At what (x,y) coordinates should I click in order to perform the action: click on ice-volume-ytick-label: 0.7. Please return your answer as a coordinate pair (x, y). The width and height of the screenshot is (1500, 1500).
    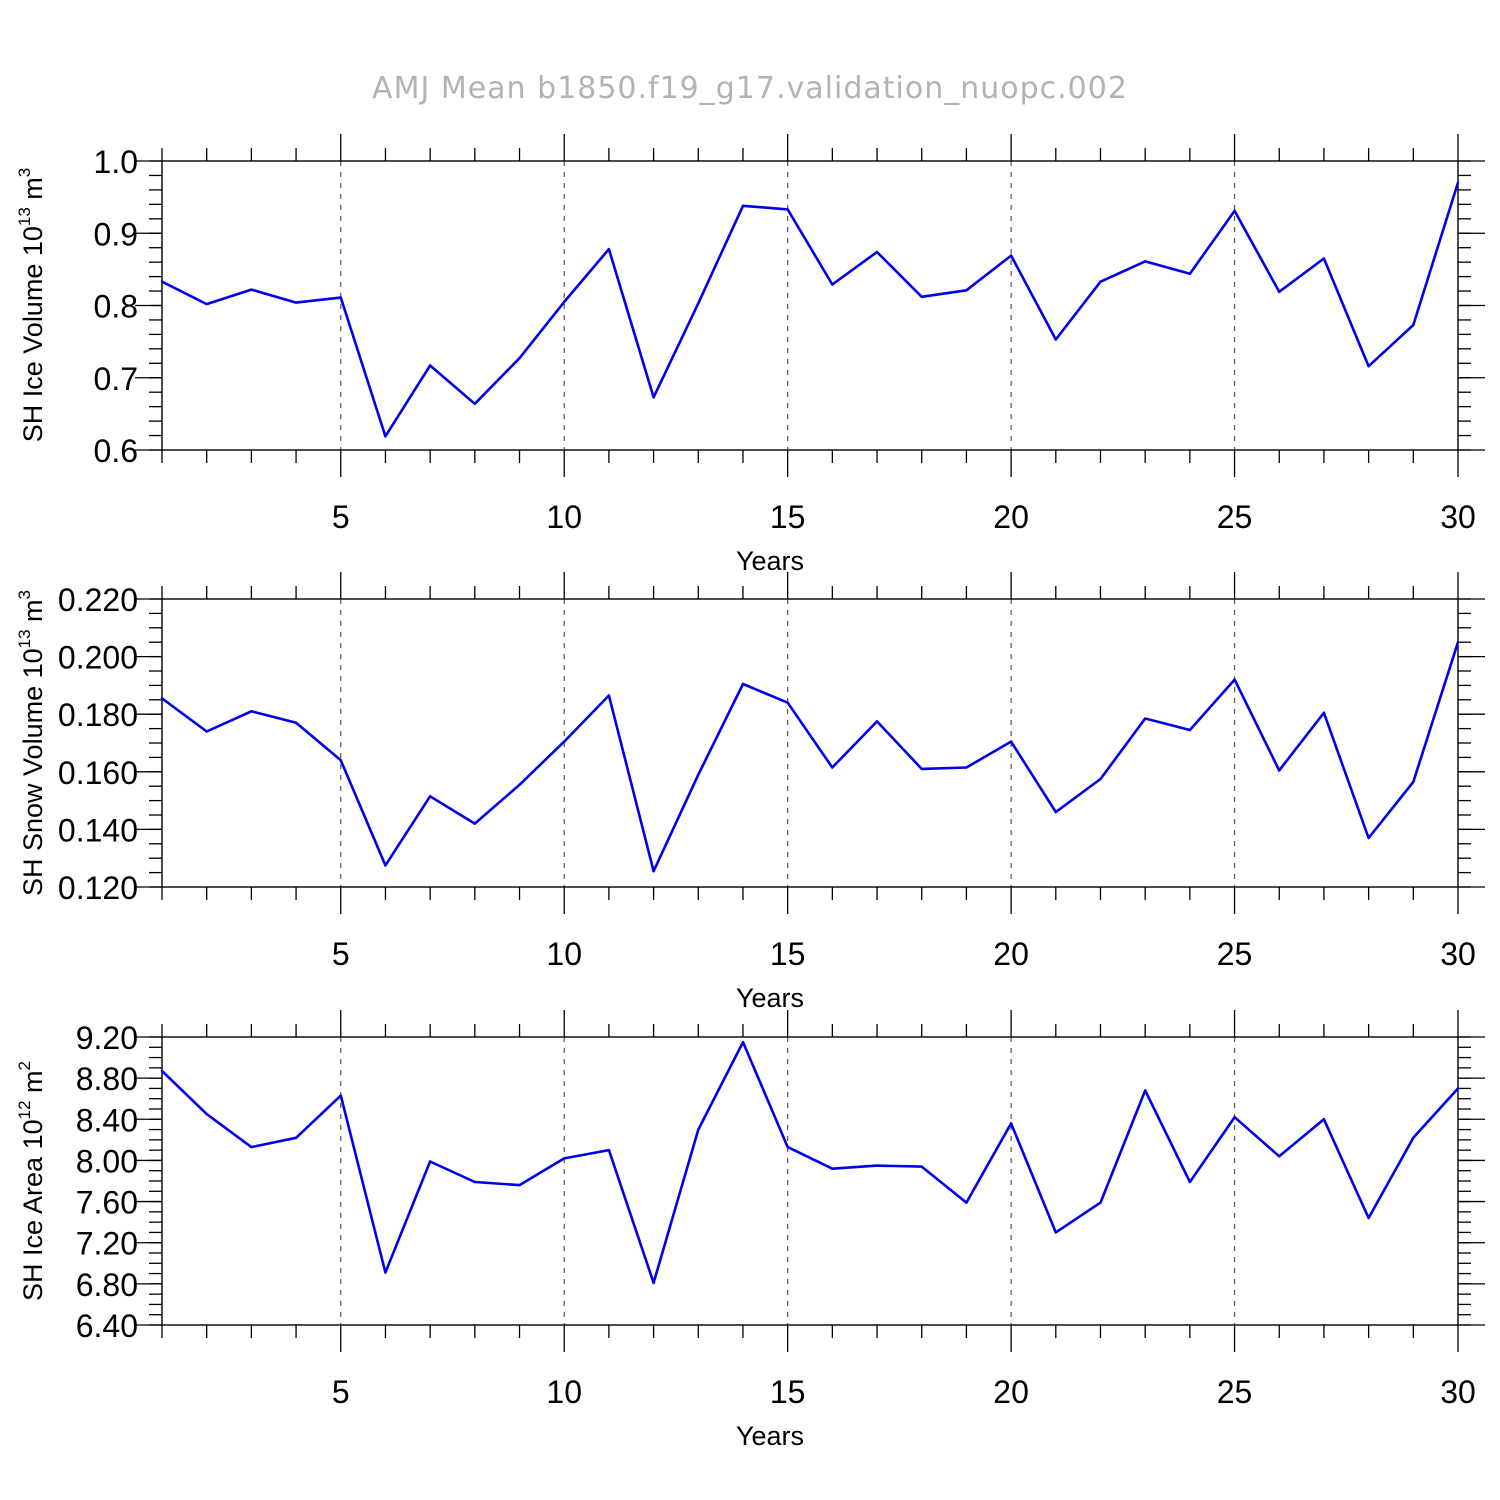
    Looking at the image, I should click on (116, 379).